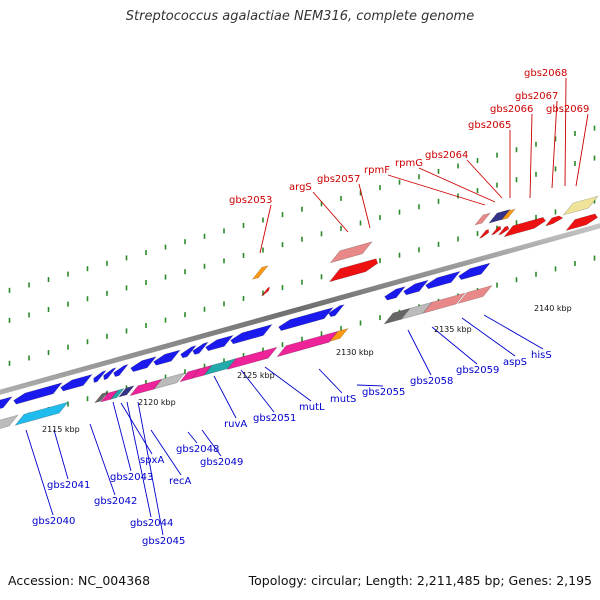 This screenshot has width=600, height=600. What do you see at coordinates (256, 375) in the screenshot?
I see `scale-tick-label: 2125 kbp` at bounding box center [256, 375].